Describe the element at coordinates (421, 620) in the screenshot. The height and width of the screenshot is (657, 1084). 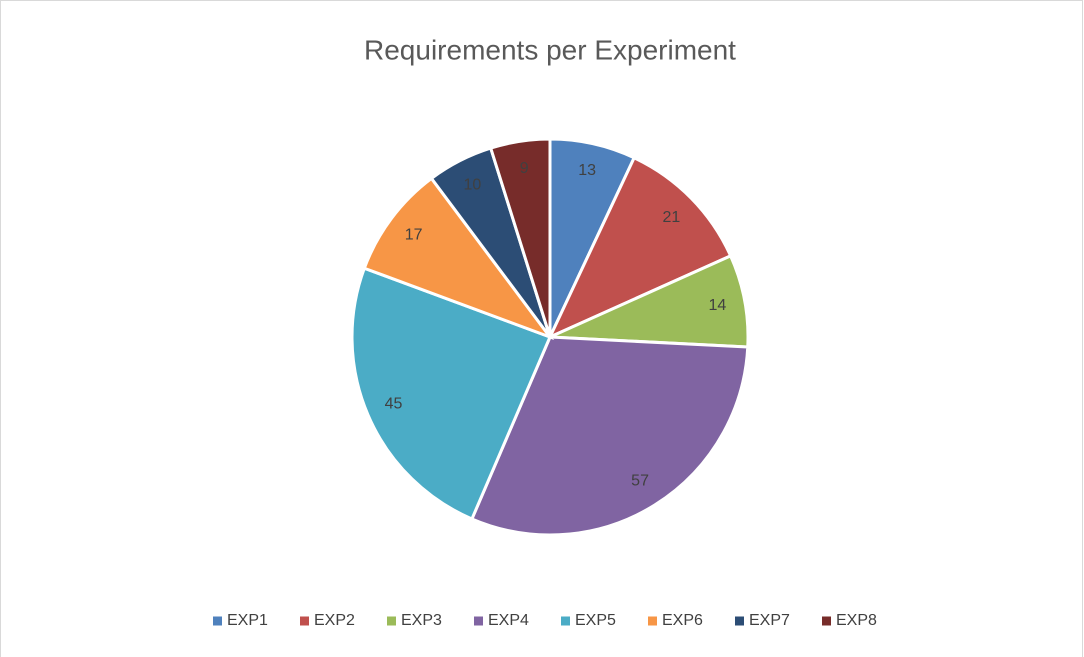
I see `legend-label: EXP3` at that location.